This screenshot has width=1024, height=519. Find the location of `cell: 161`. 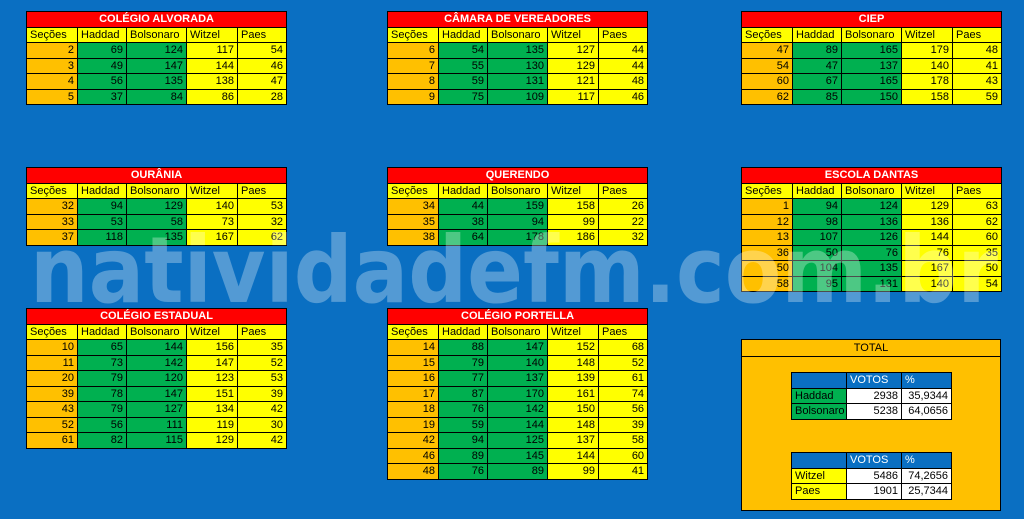

cell: 161 is located at coordinates (573, 393).